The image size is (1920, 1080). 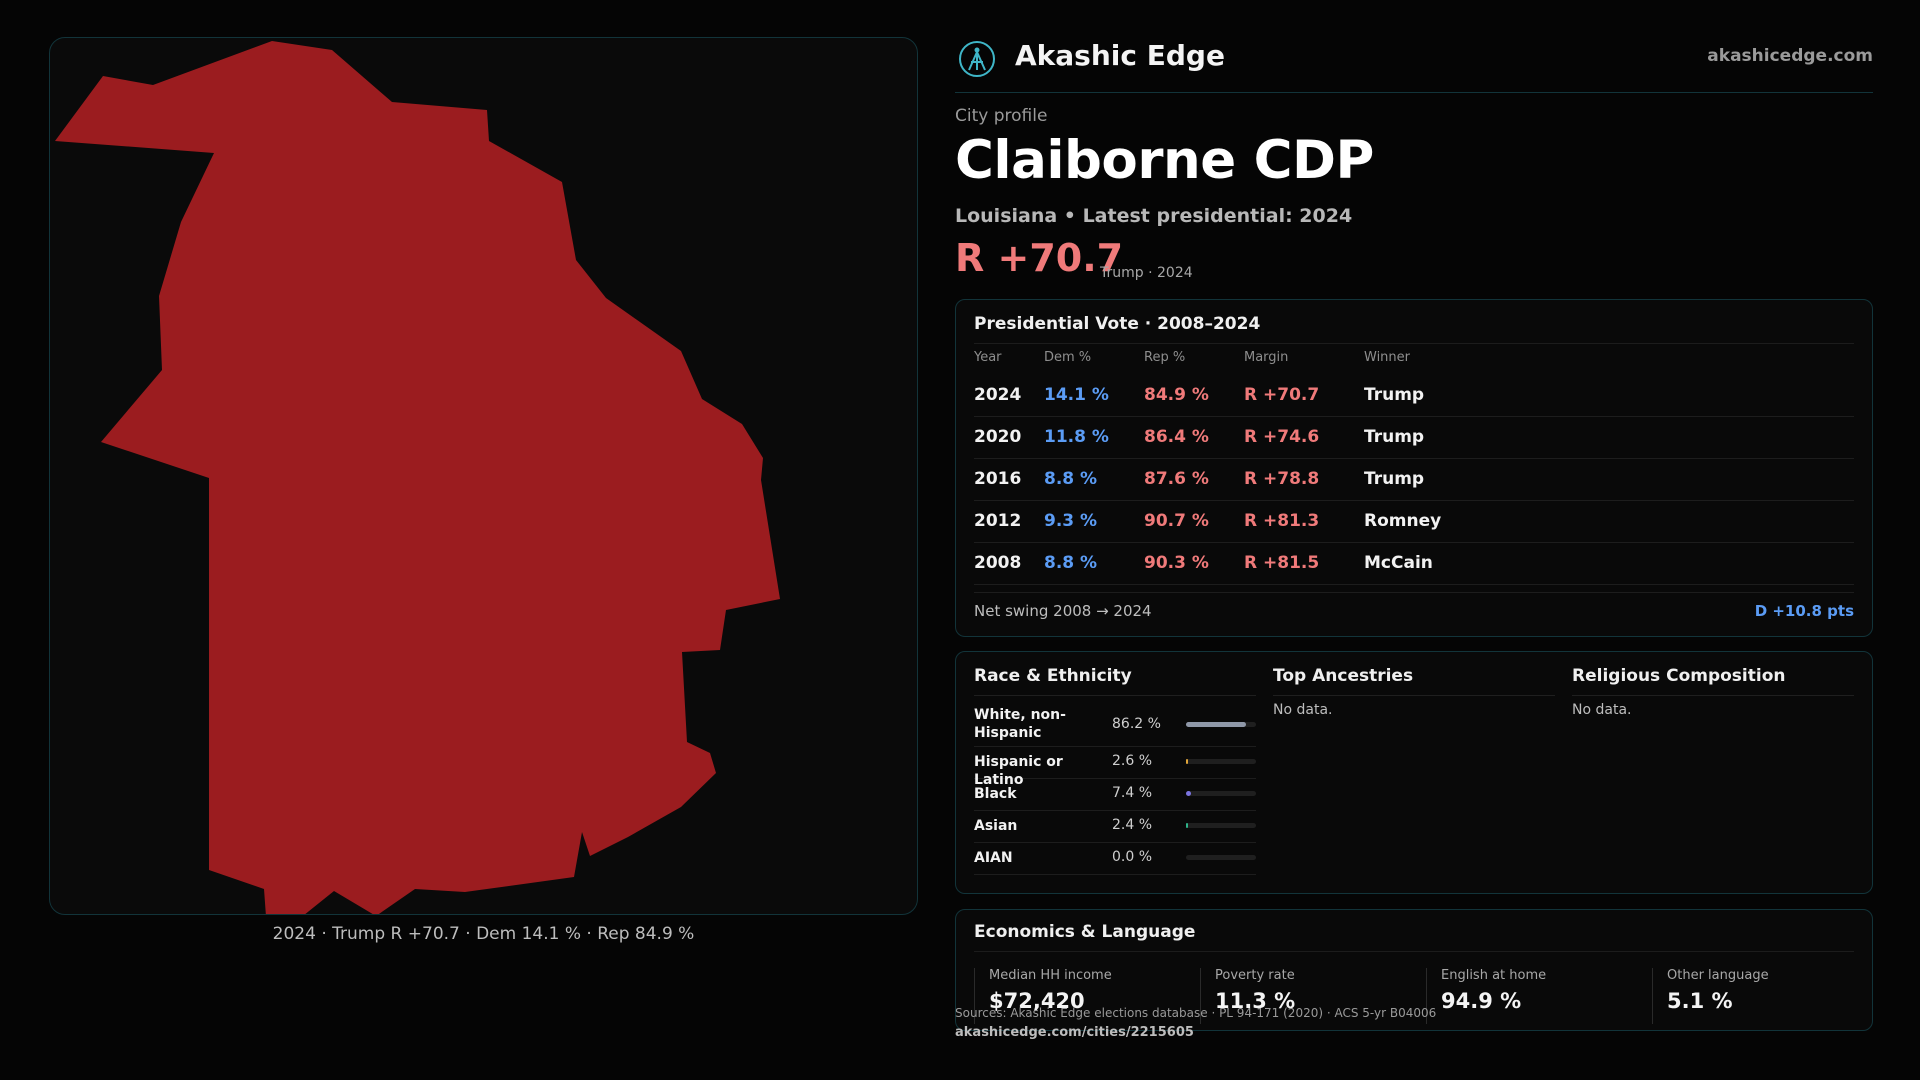 I want to click on stat-median-income: Median HH income $72,420, so click(x=1079, y=996).